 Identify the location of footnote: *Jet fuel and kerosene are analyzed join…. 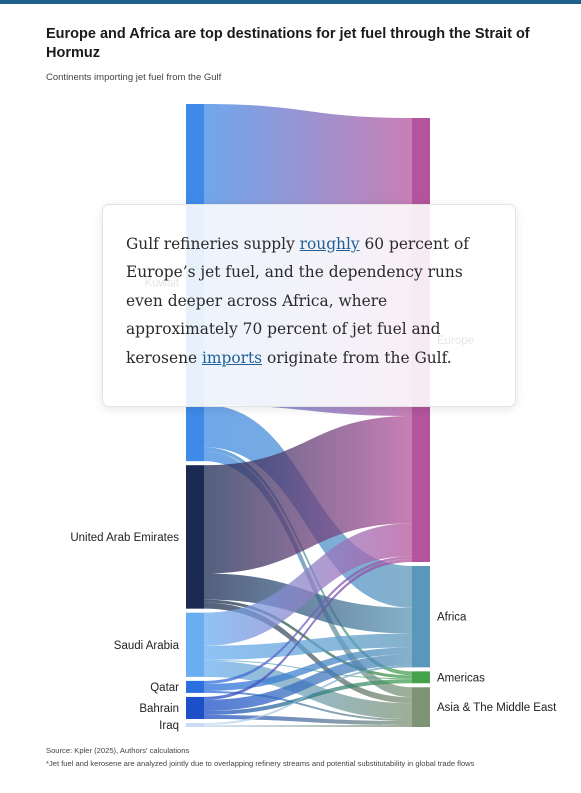
(260, 763).